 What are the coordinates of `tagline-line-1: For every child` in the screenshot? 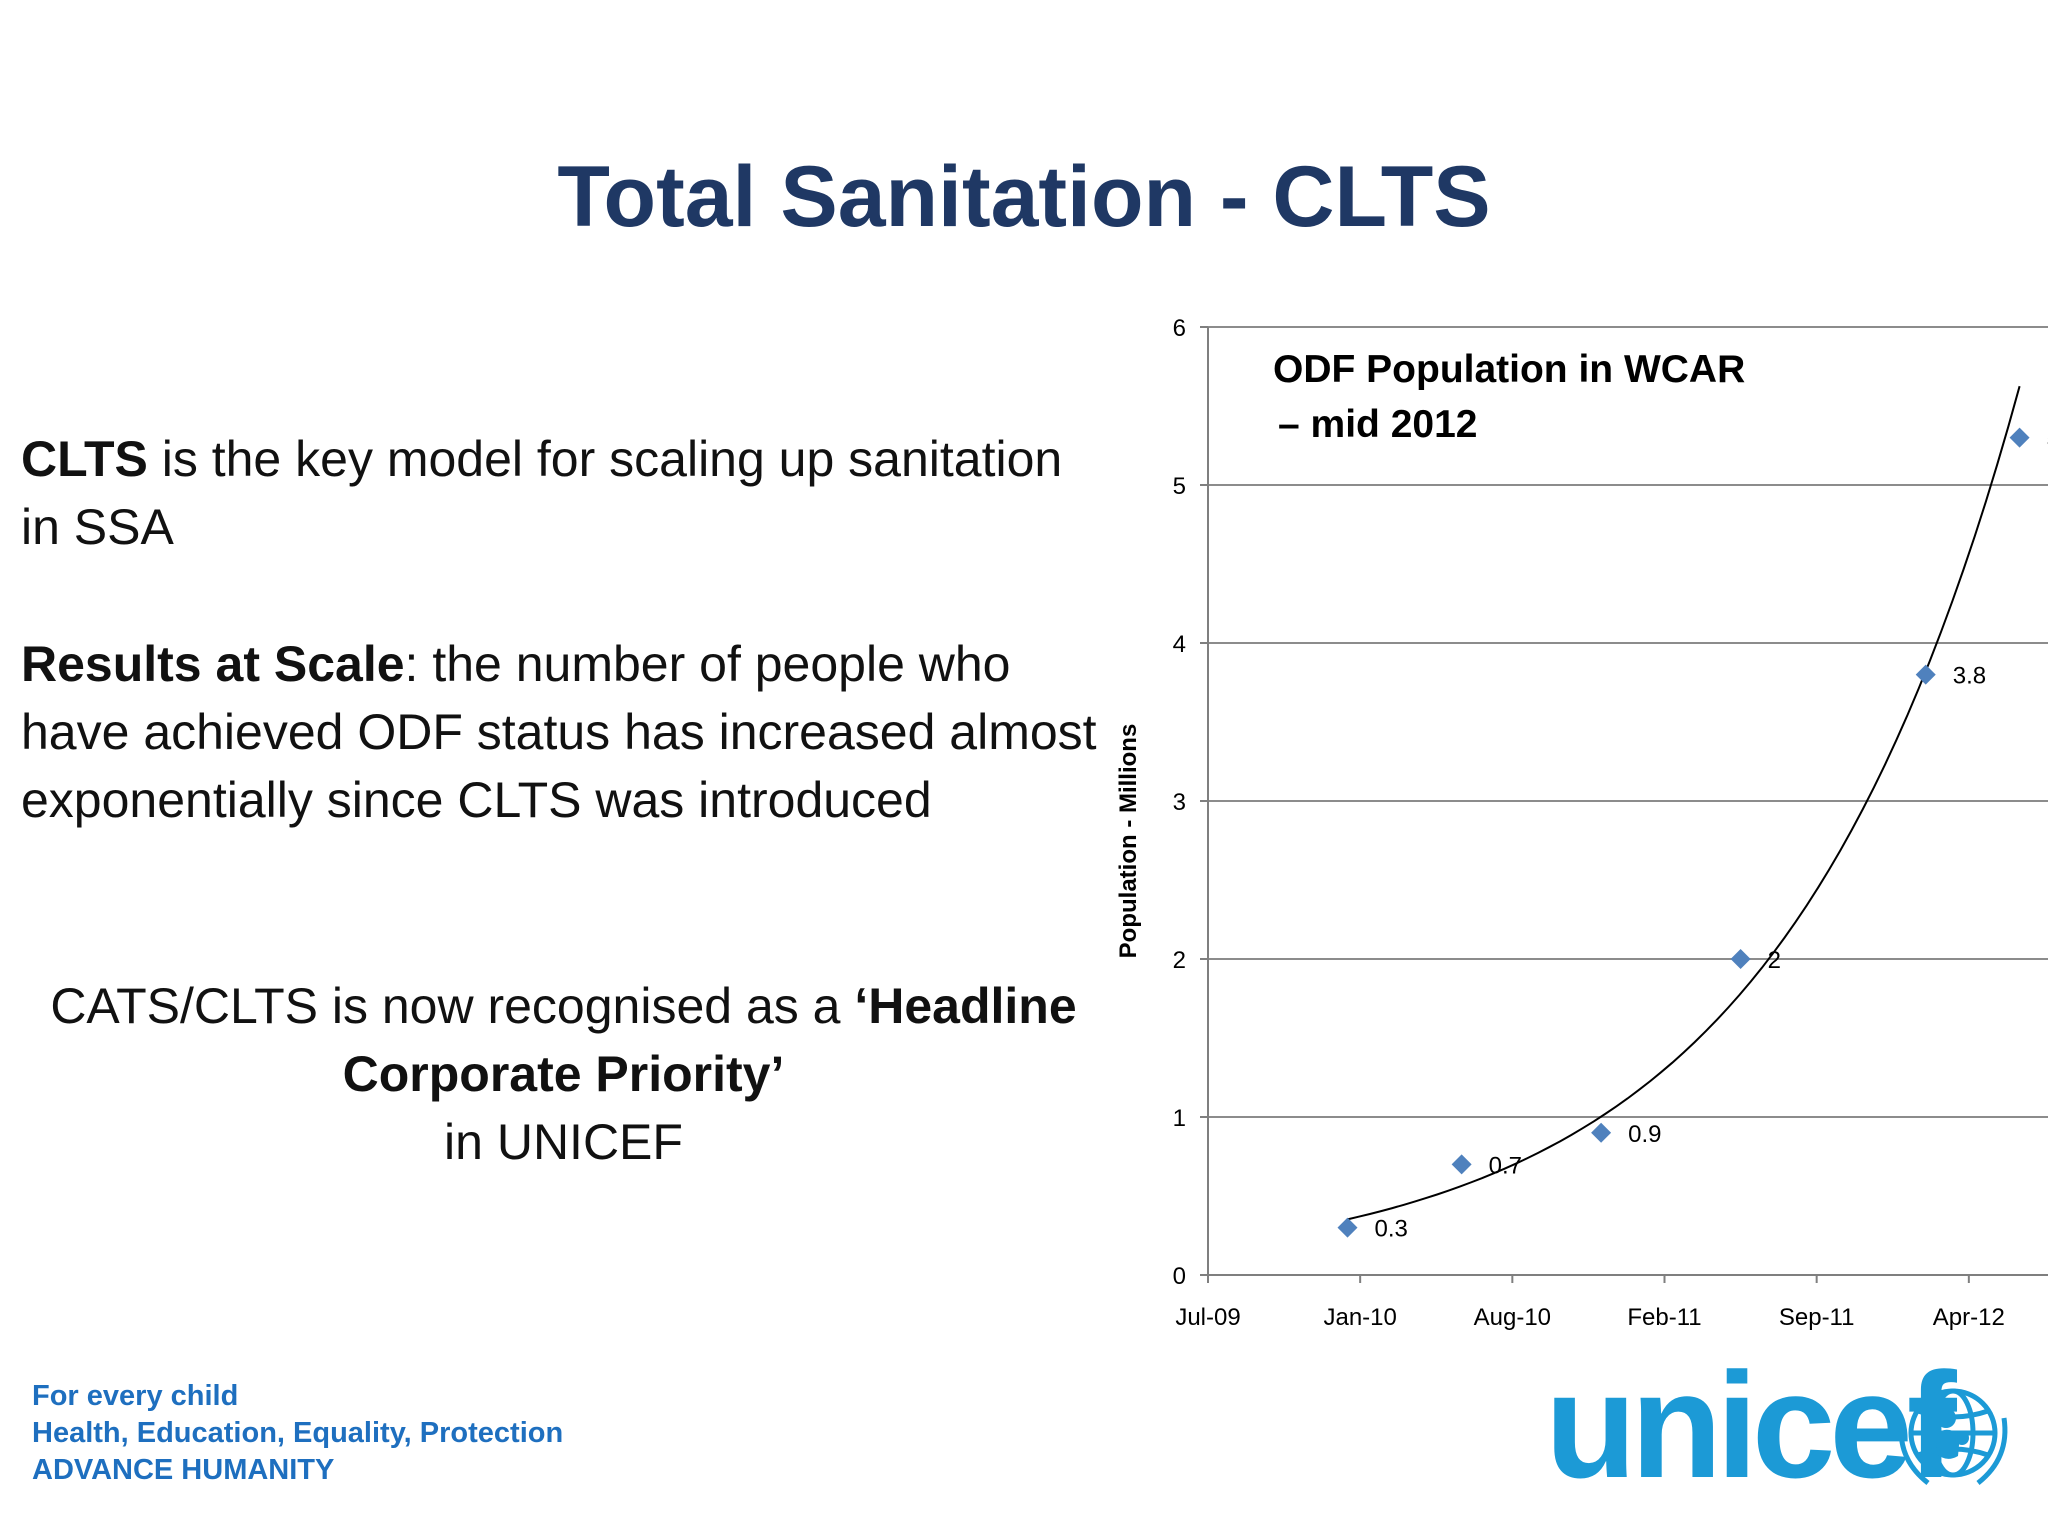 It's located at (135, 1396).